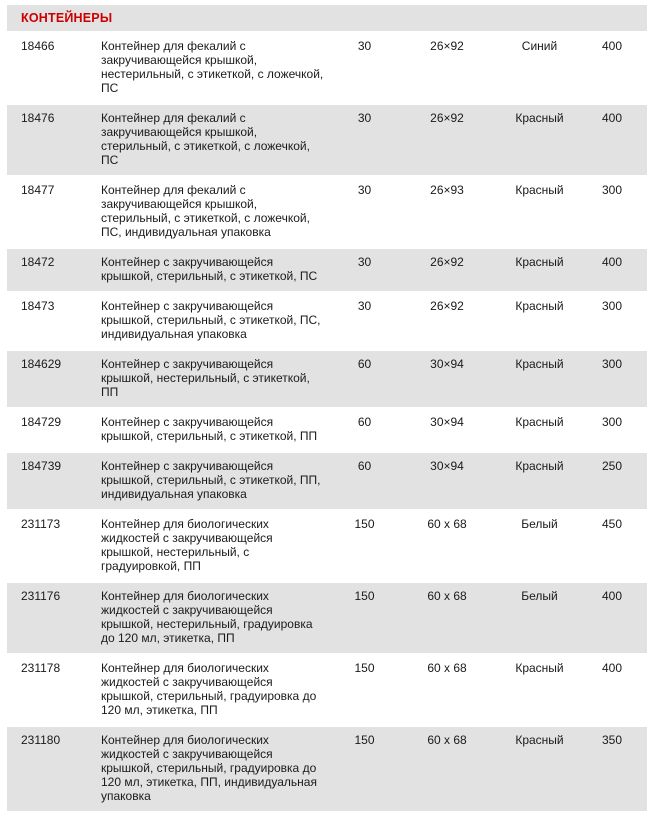  I want to click on article-number-cell: 184729, so click(41, 422).